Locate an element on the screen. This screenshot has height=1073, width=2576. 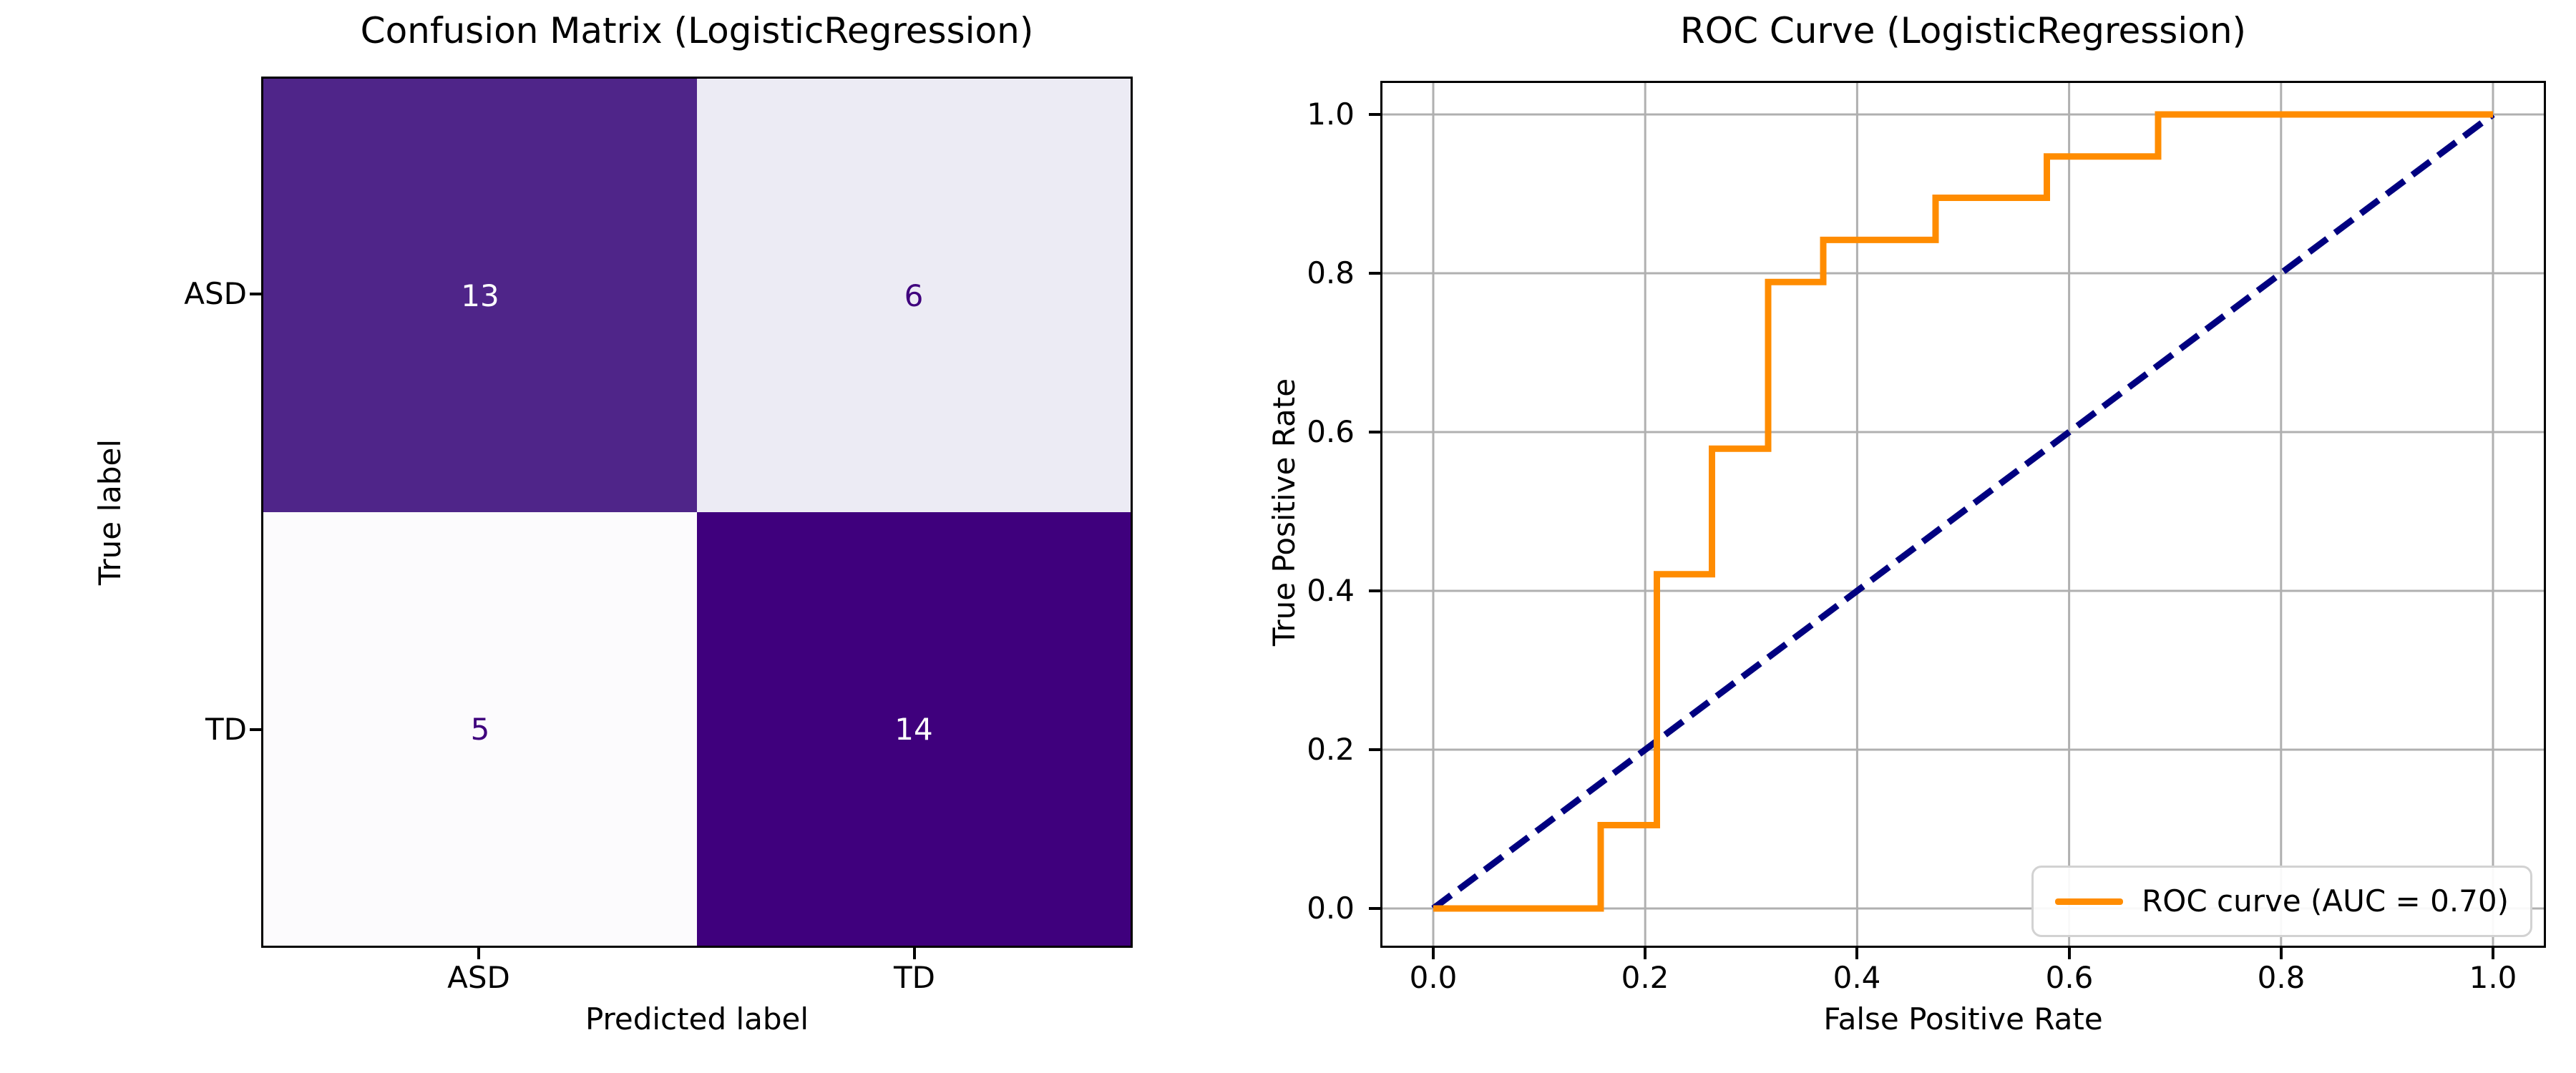
roc-xtick-label-0.6: 0.6 is located at coordinates (2069, 977).